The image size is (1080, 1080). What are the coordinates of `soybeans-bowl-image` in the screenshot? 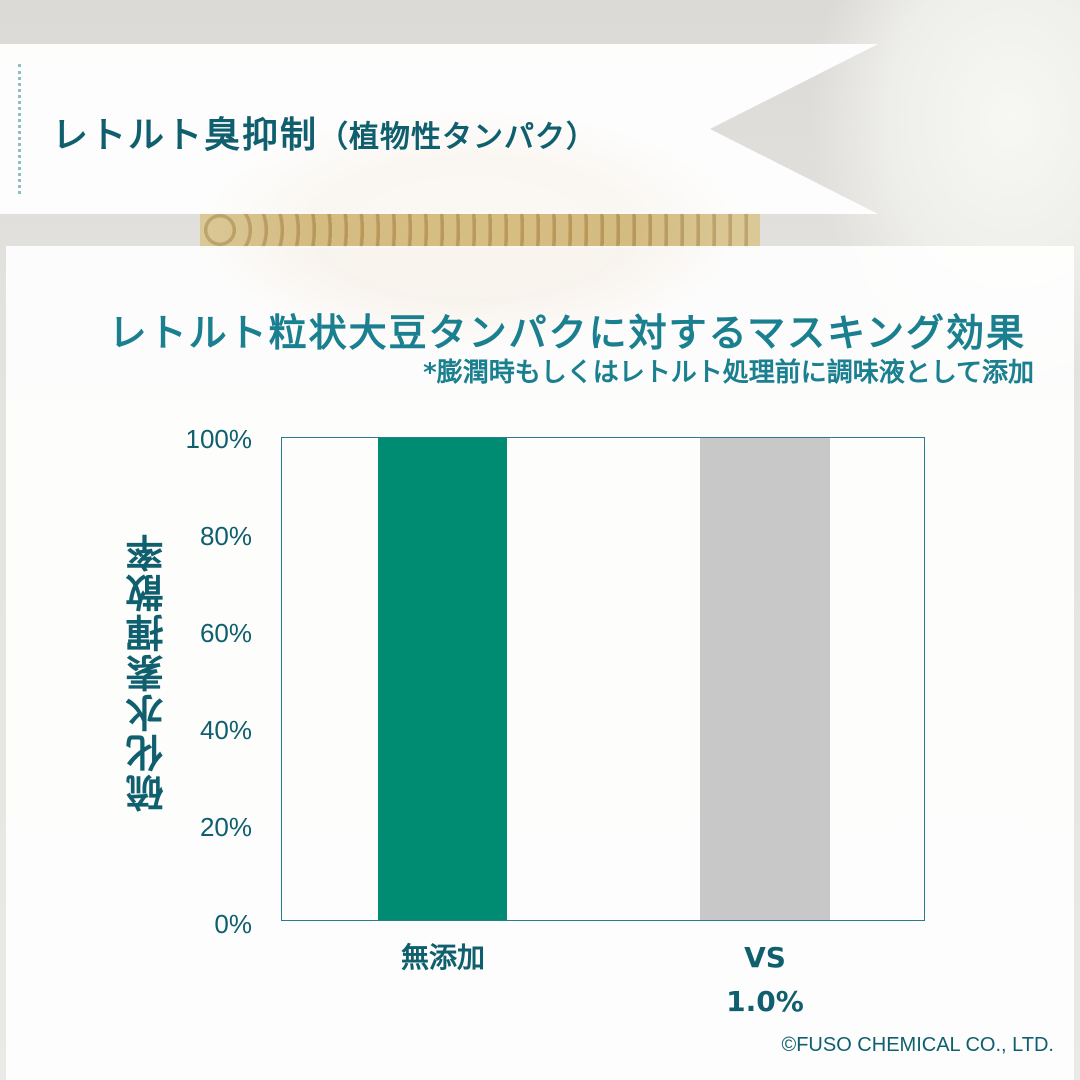 It's located at (480, 230).